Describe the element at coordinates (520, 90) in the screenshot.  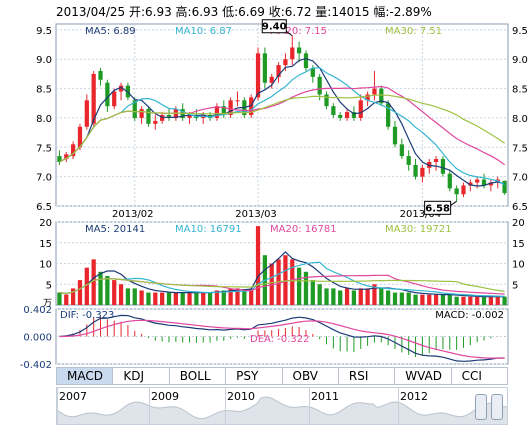
I see `price-y-tick-right: 8.5` at that location.